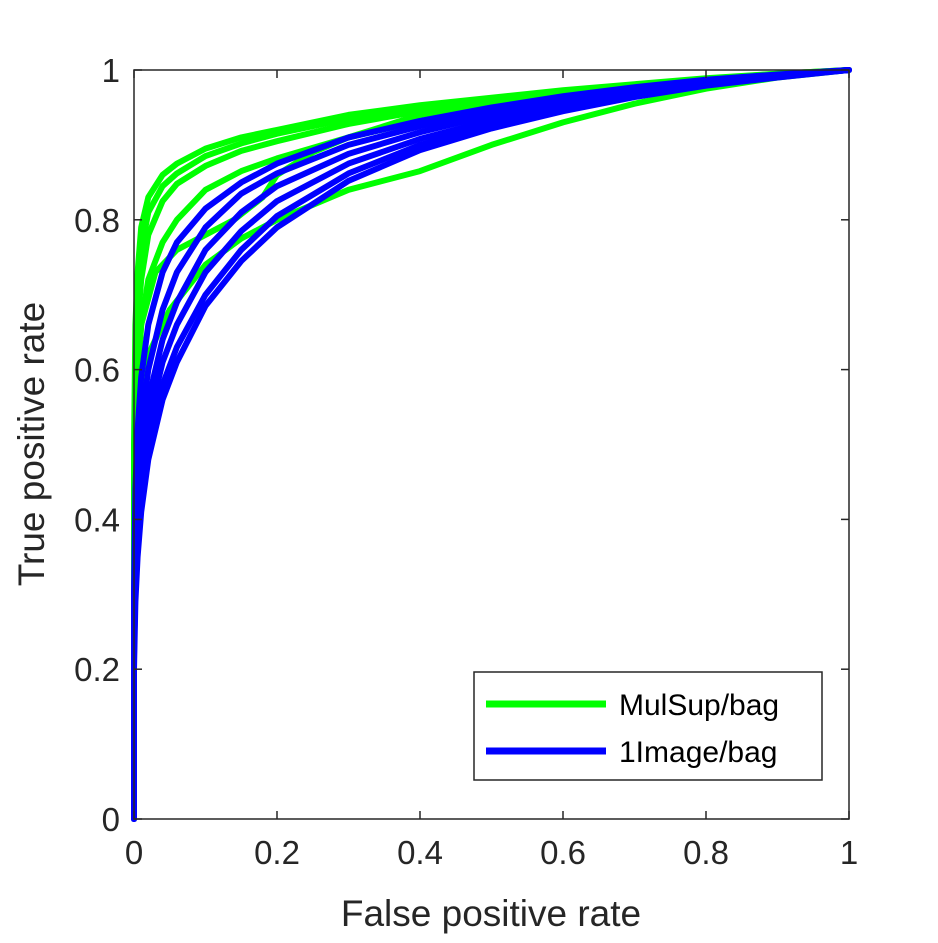 The image size is (938, 943). I want to click on legend-label-mulsup: MulSup/bag, so click(699, 705).